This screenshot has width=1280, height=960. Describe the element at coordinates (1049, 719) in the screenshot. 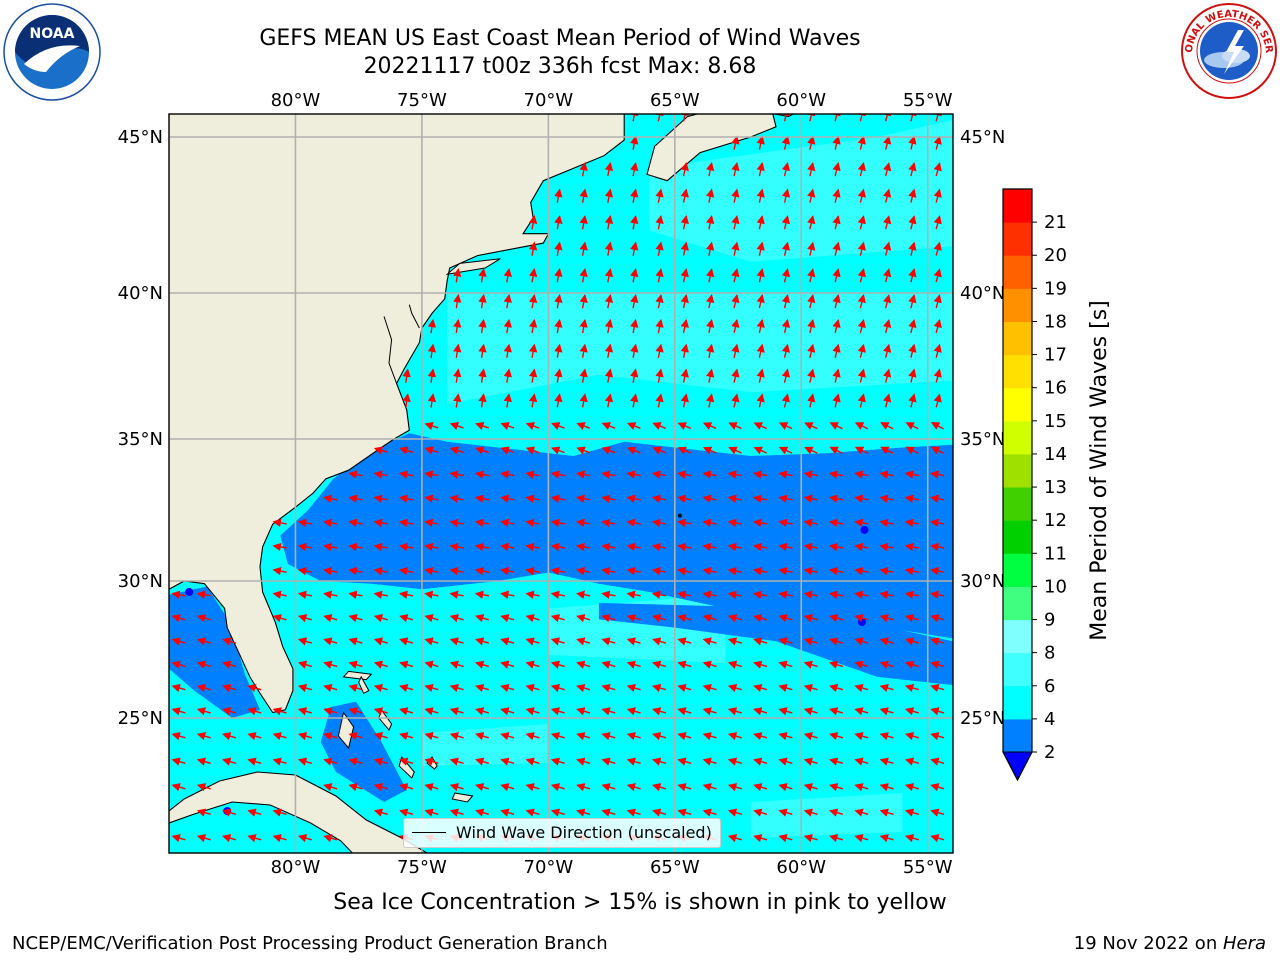

I see `colorbar-tick-label: 4` at that location.